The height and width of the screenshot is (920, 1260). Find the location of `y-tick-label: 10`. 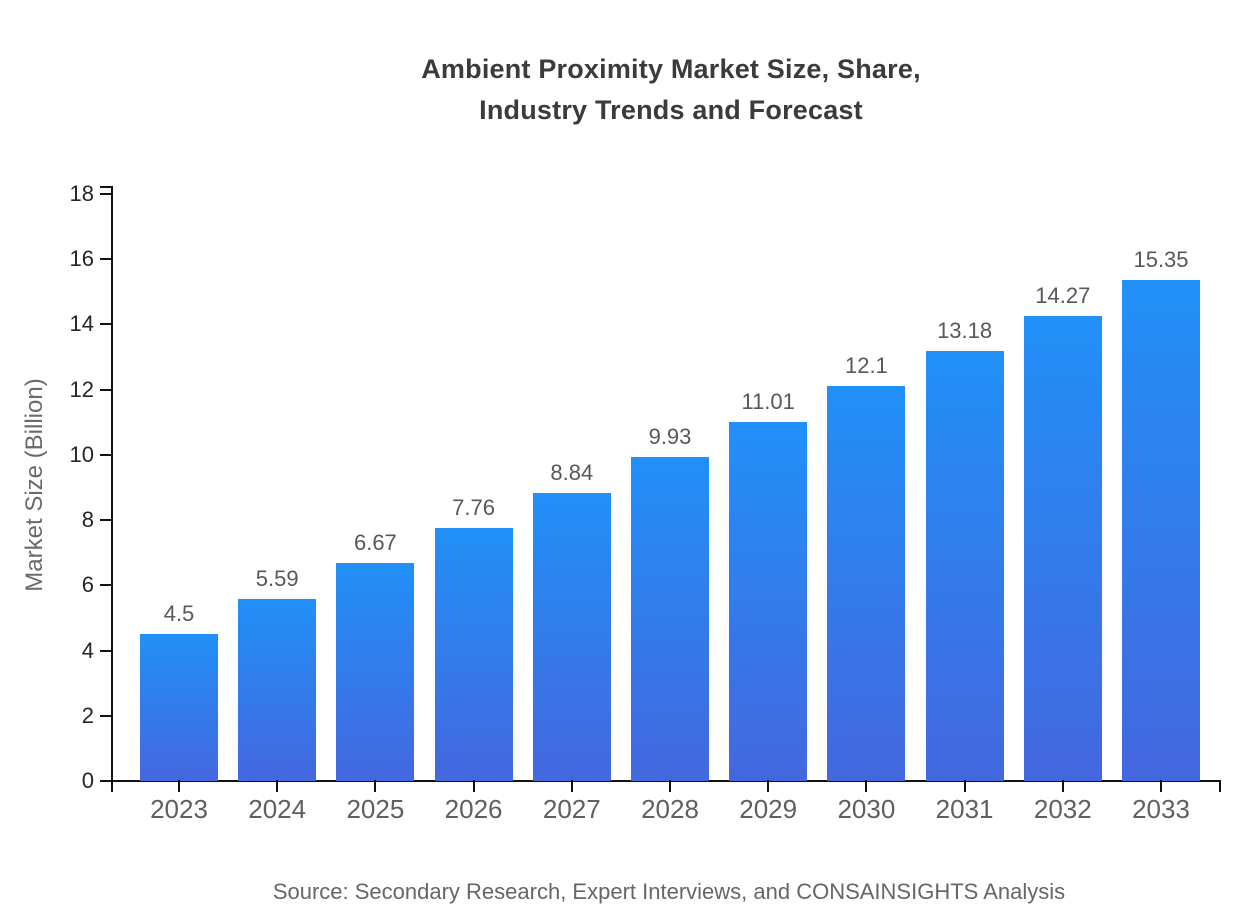

y-tick-label: 10 is located at coordinates (81, 454).